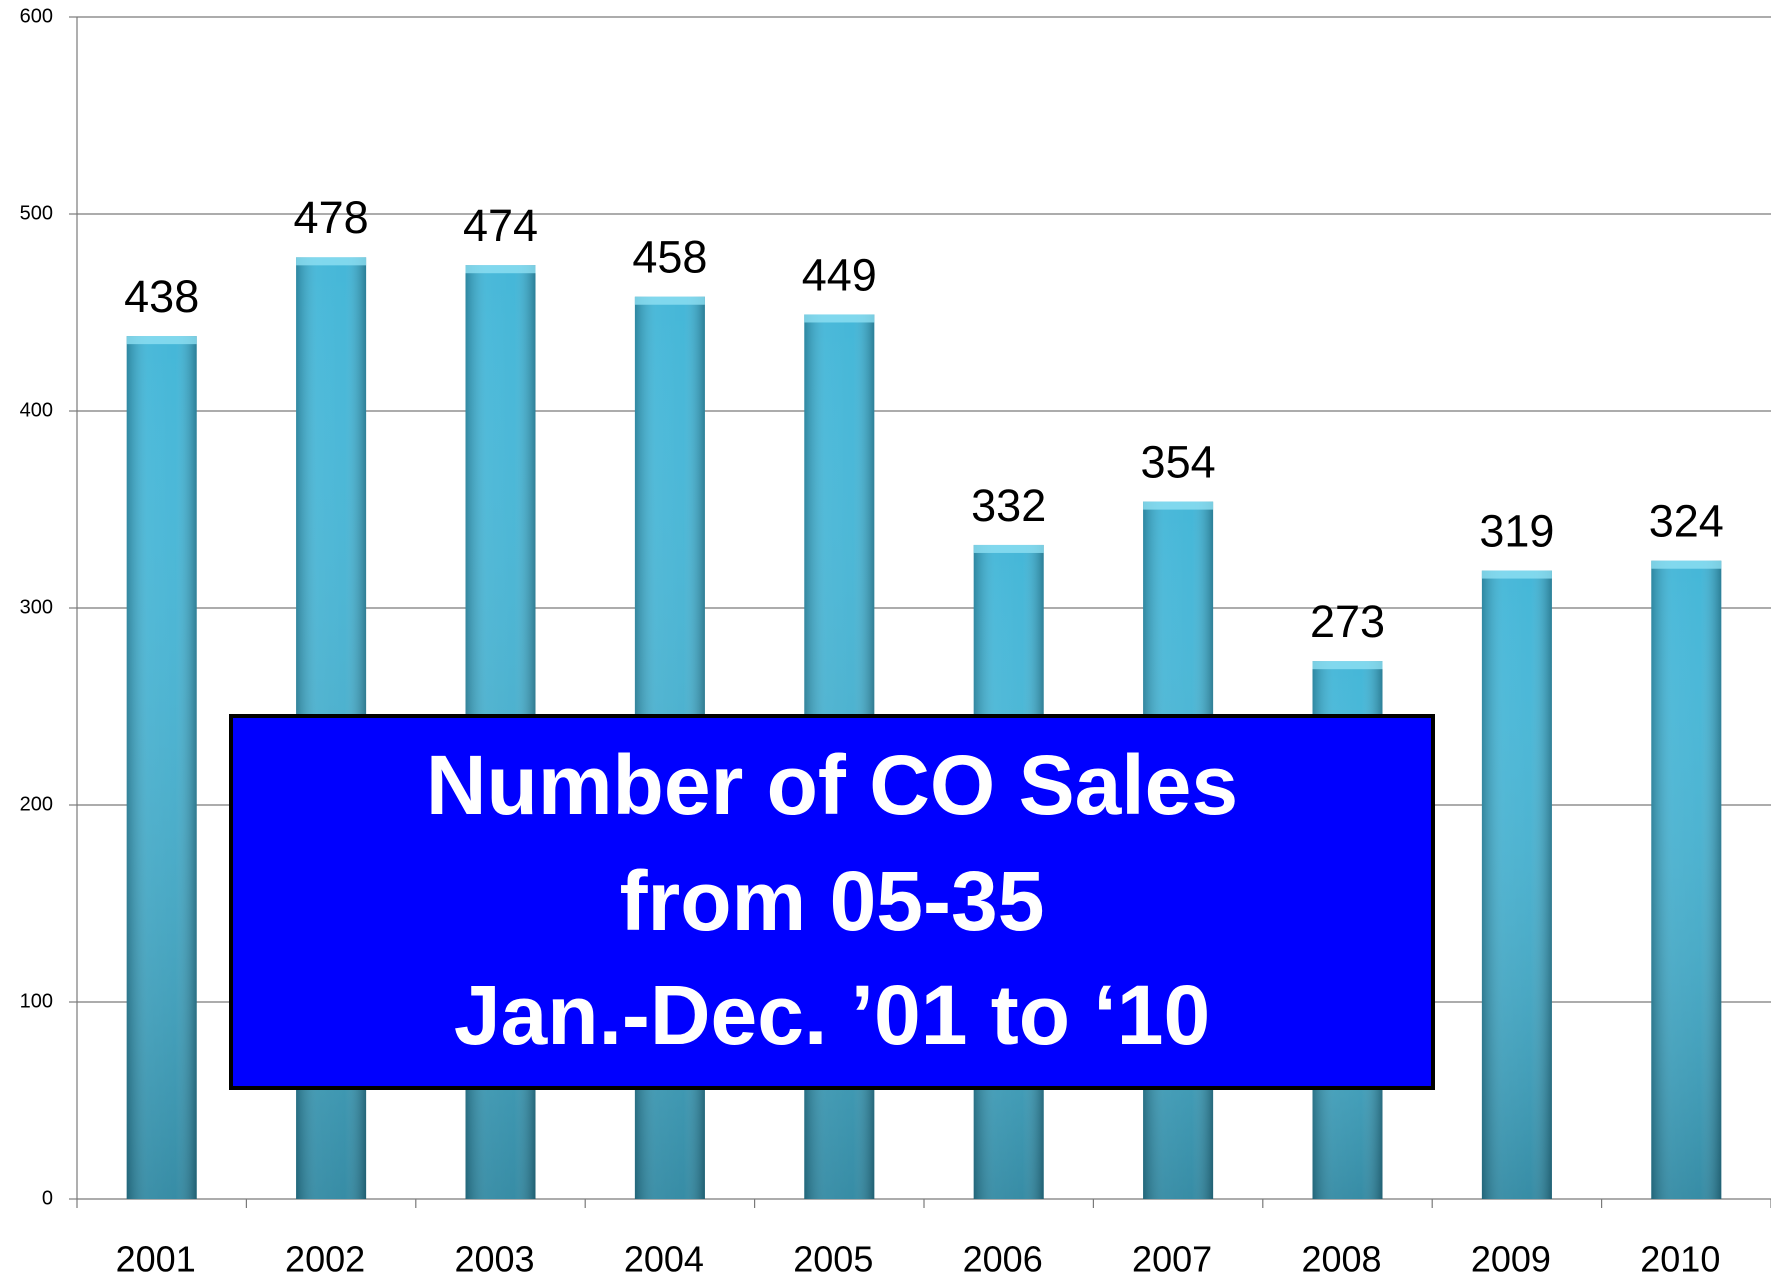  Describe the element at coordinates (494, 1259) in the screenshot. I see `x-tick-label: 2003` at that location.